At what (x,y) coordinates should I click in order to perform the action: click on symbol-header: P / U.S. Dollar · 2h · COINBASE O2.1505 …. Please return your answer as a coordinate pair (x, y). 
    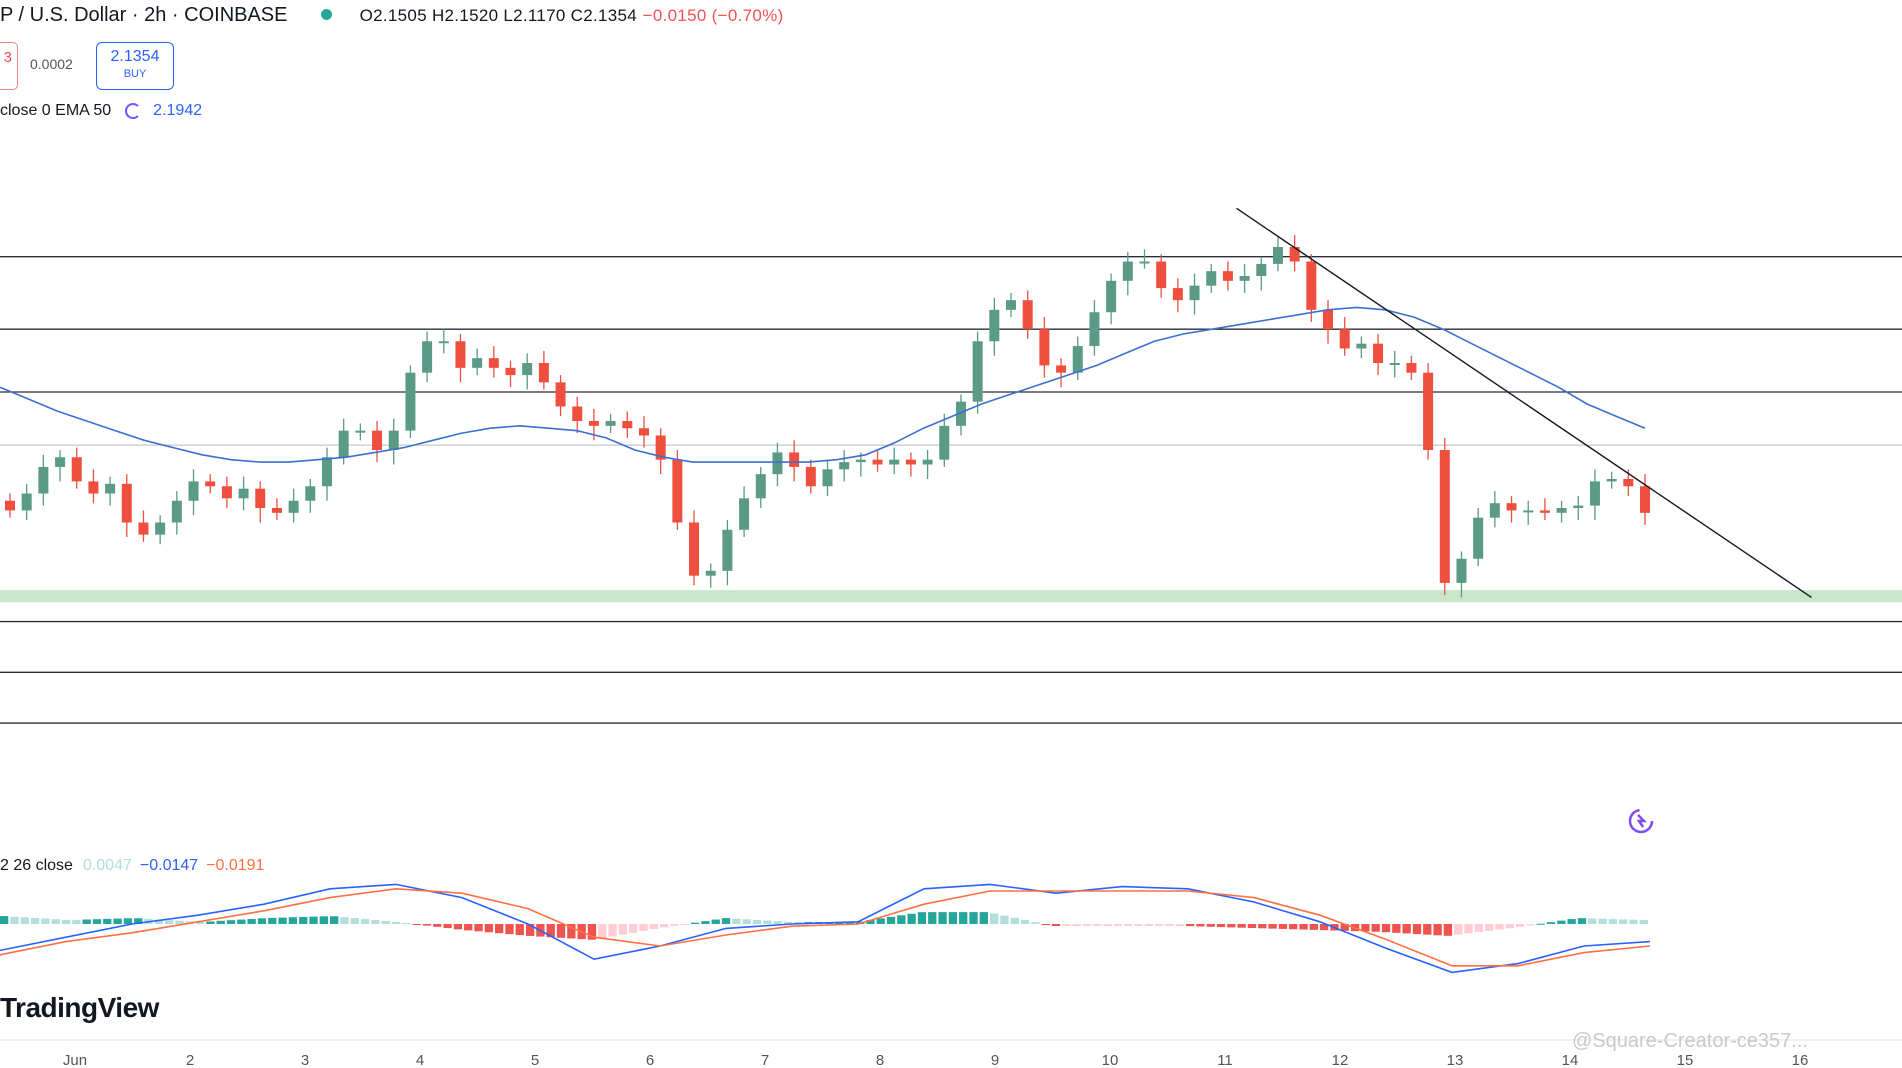
    Looking at the image, I should click on (392, 15).